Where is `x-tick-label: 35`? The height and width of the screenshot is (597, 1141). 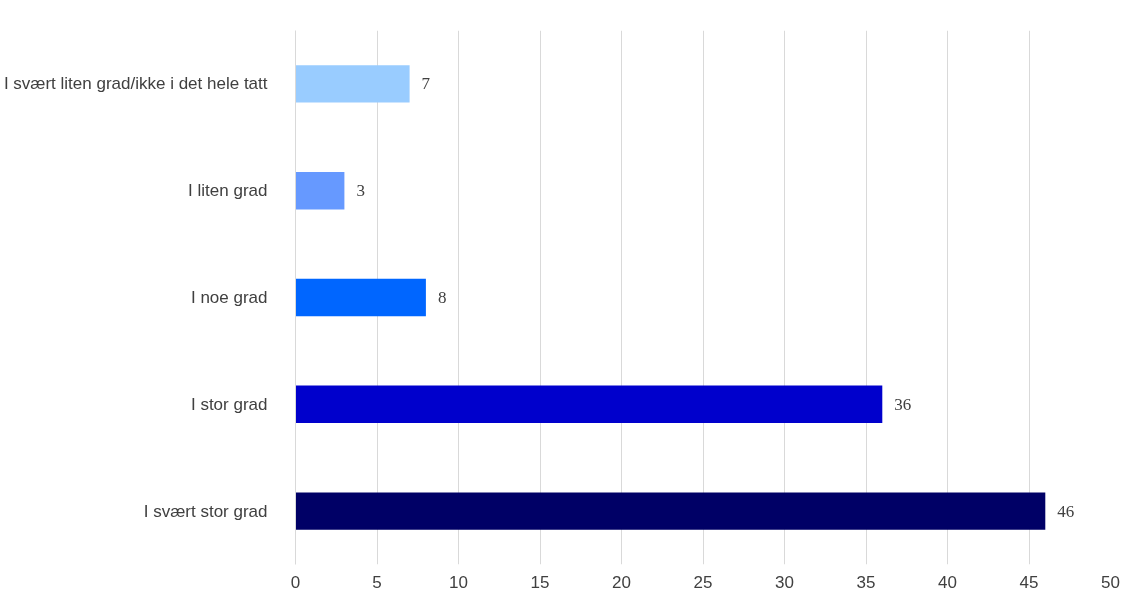
x-tick-label: 35 is located at coordinates (866, 582).